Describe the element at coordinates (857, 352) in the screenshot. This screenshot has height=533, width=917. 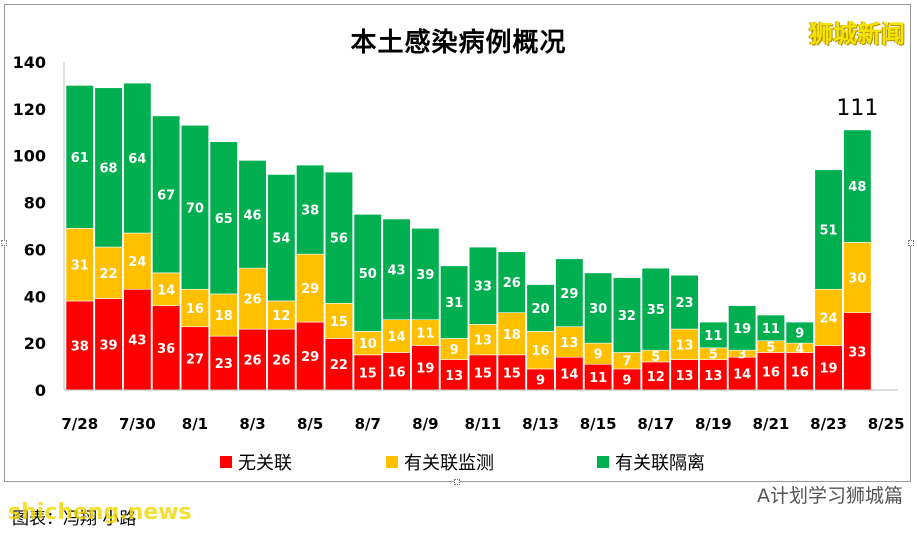
I see `data-label: 33` at that location.